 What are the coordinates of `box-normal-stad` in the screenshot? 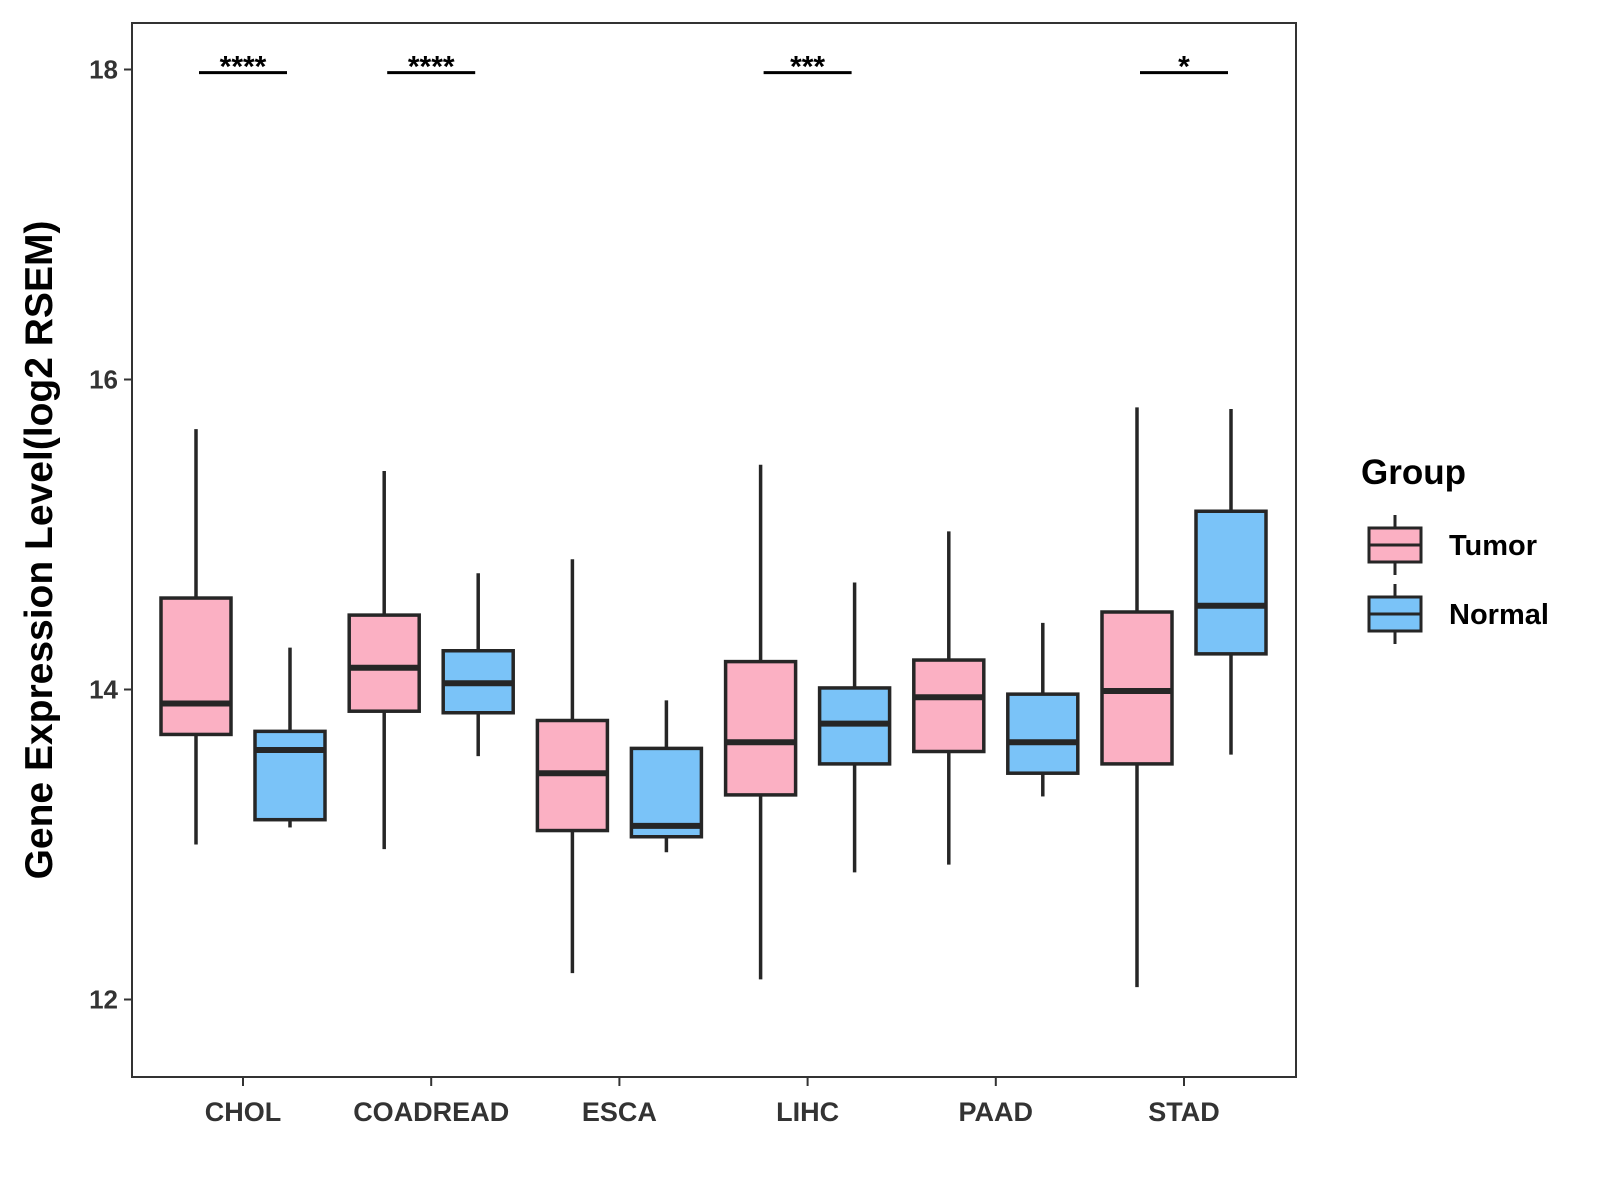 It's located at (1231, 581).